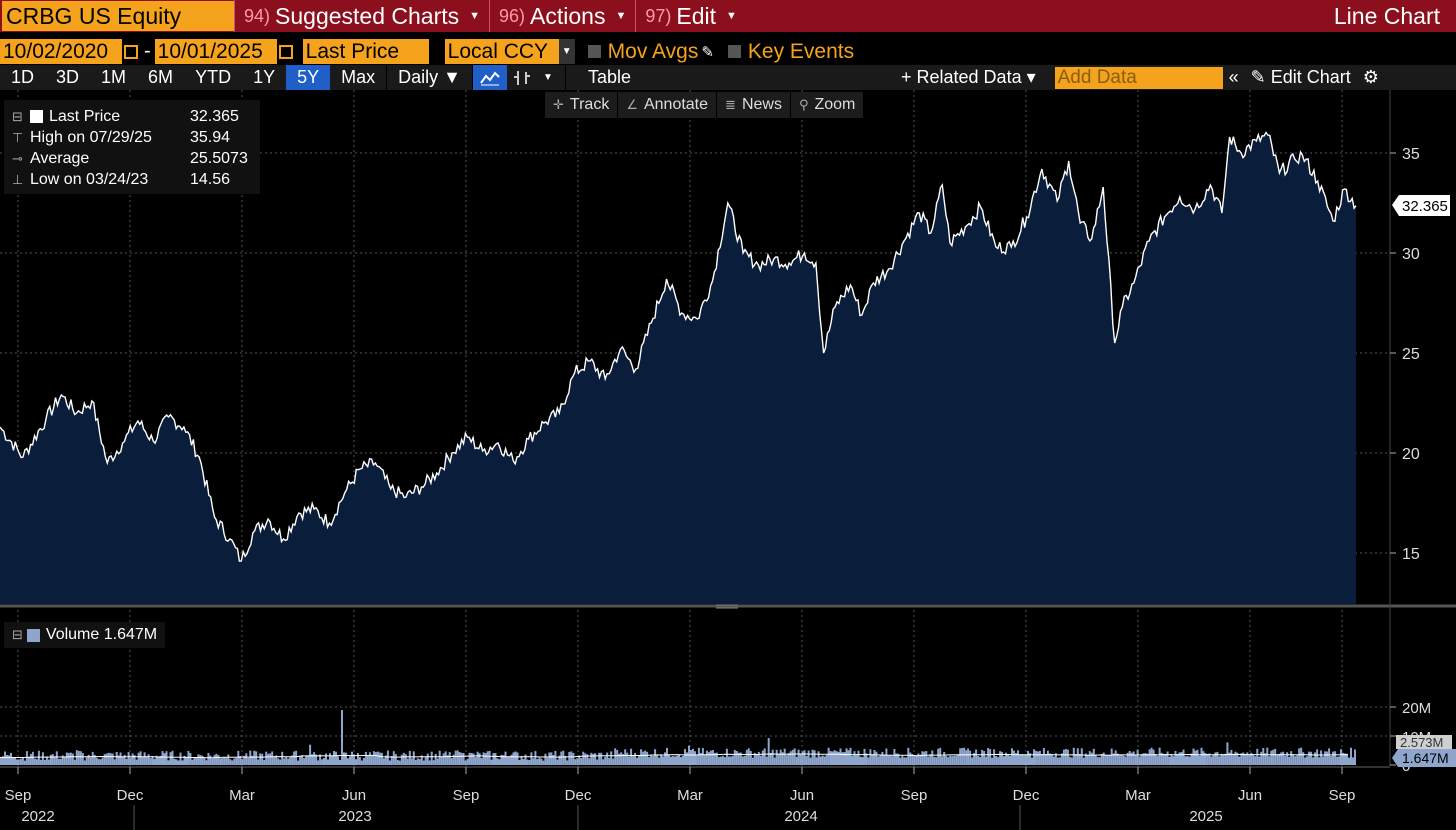  I want to click on annotate-button: ∠ Annotate, so click(668, 105).